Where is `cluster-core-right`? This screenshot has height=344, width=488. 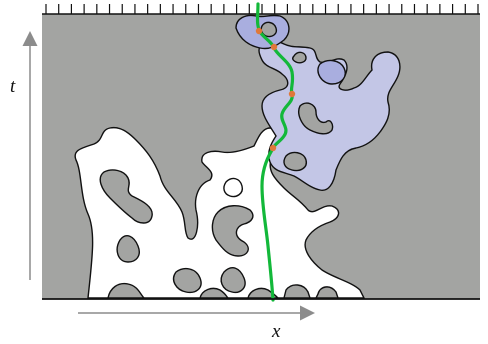 cluster-core-right is located at coordinates (331, 72).